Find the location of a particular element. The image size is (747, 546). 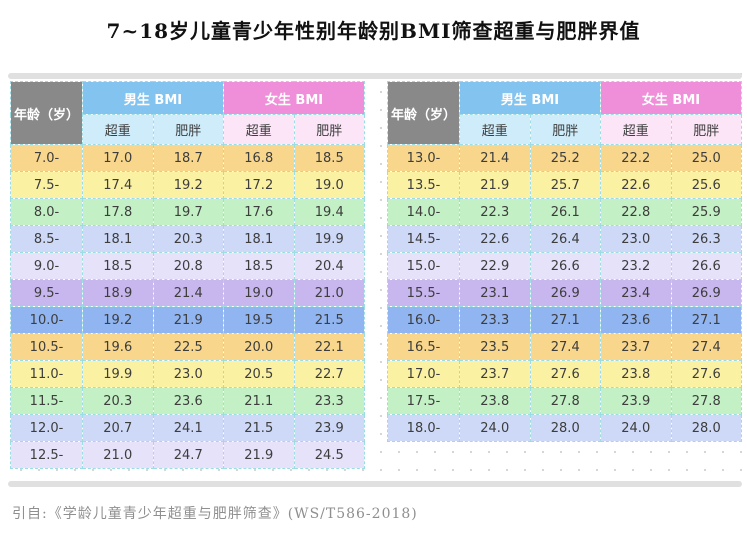

bmi-value-cell: 18.1 is located at coordinates (259, 239).